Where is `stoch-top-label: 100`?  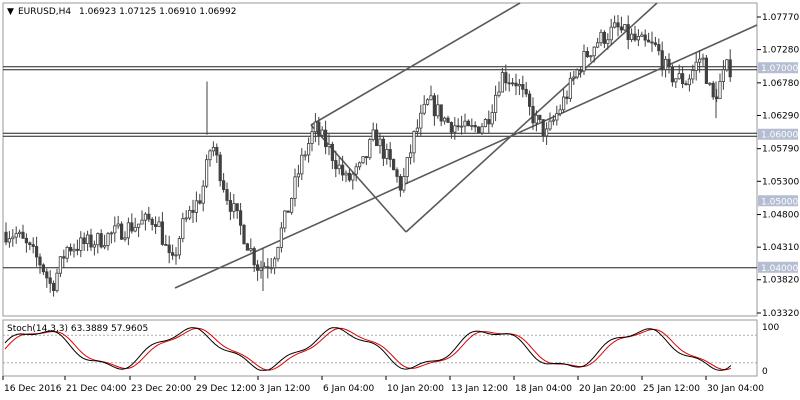
stoch-top-label: 100 is located at coordinates (770, 328).